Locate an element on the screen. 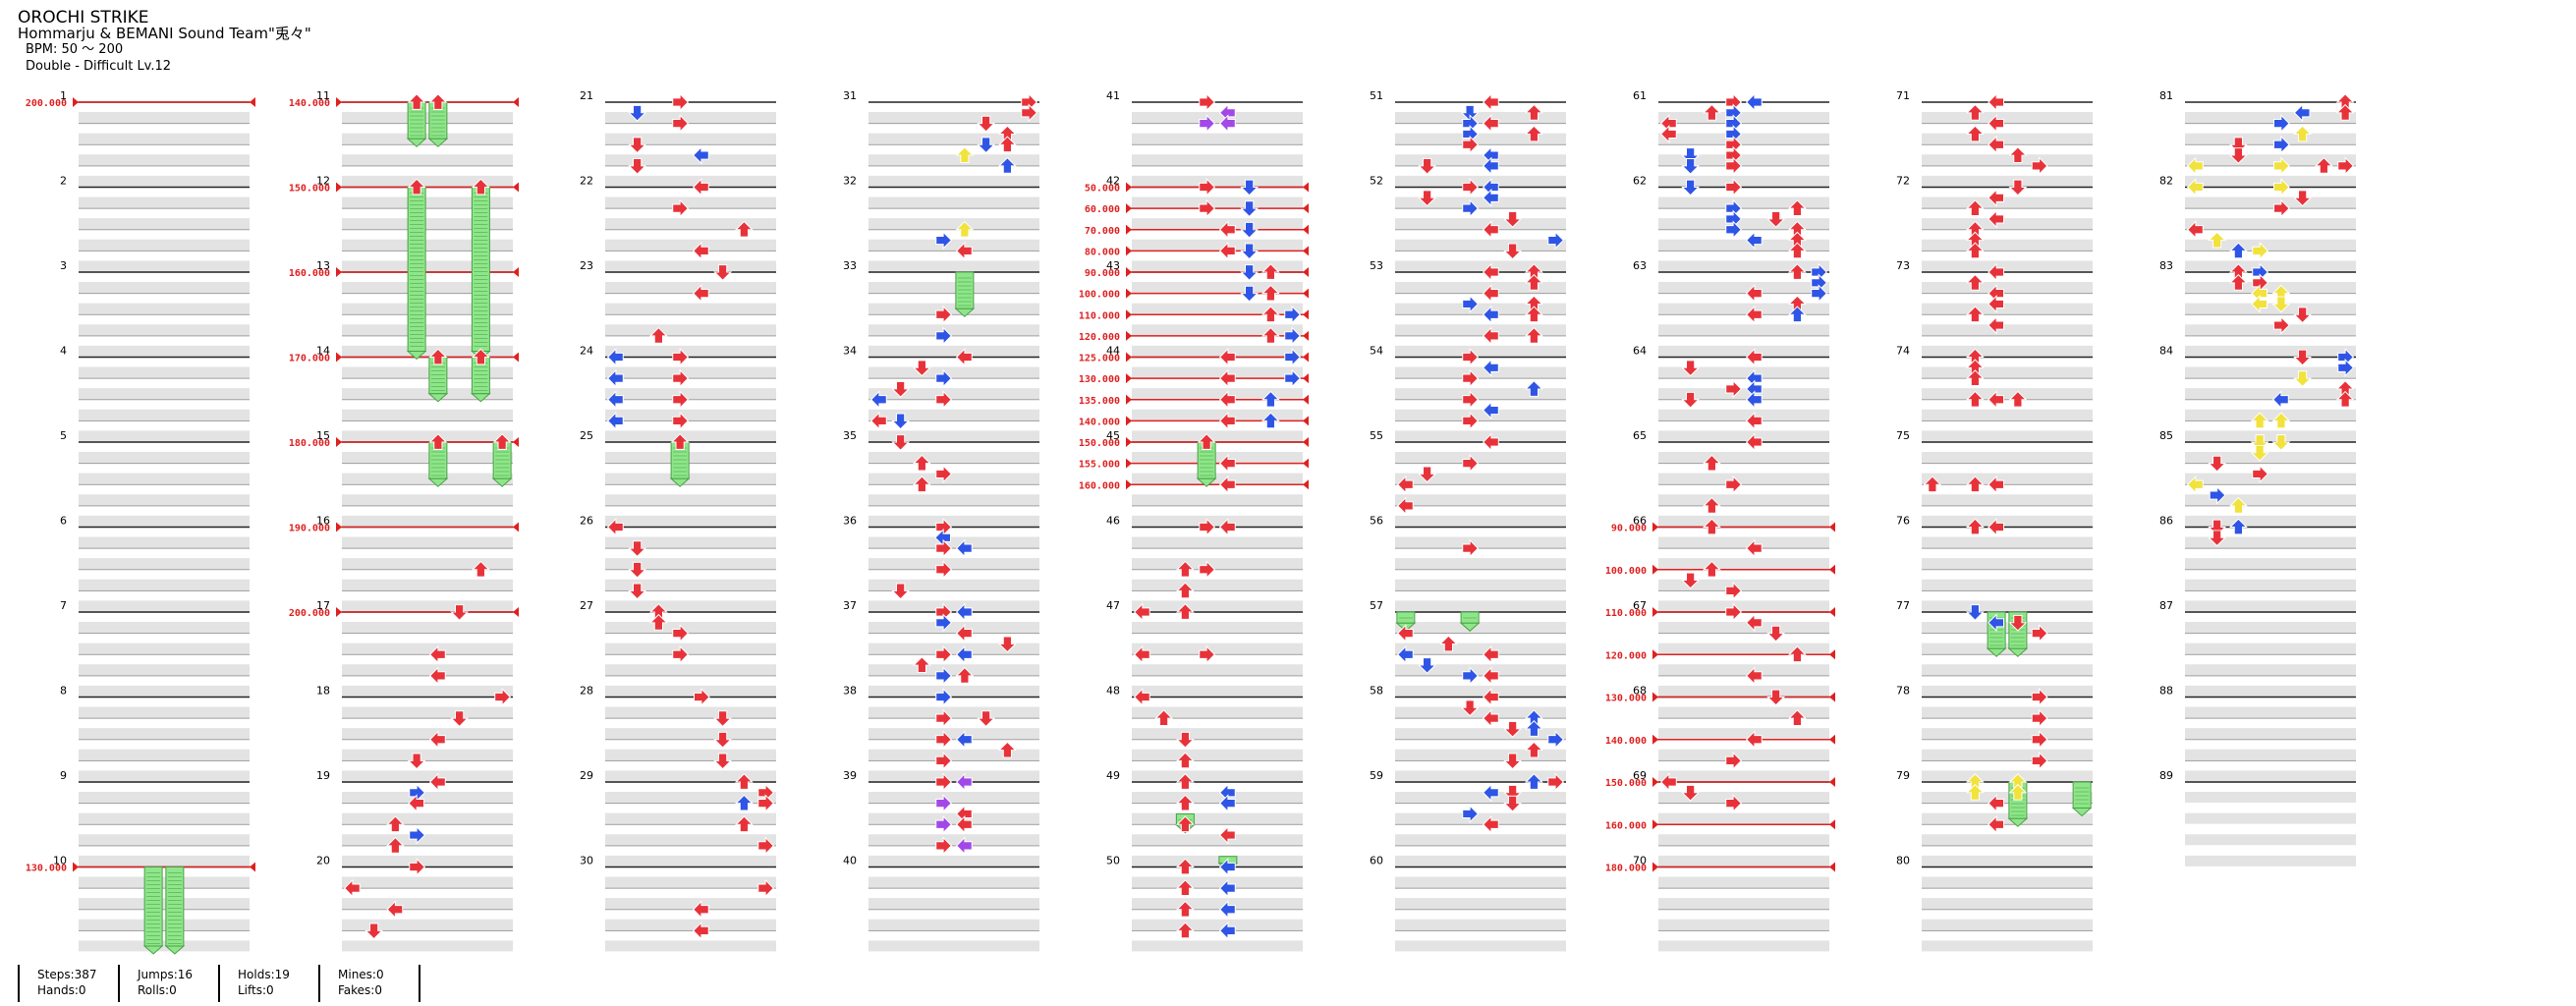  measure-number: 78 is located at coordinates (1903, 691).